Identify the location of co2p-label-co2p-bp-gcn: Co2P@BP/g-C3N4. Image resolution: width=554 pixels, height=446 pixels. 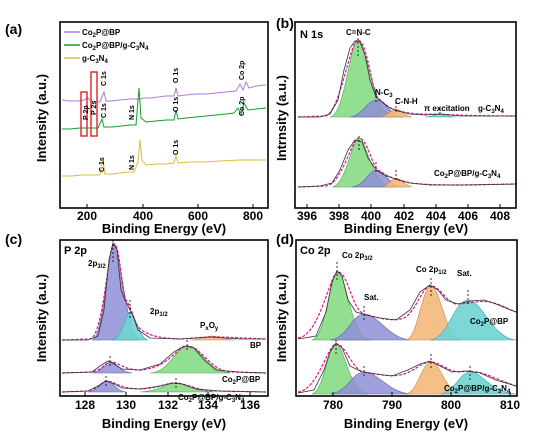
(477, 389).